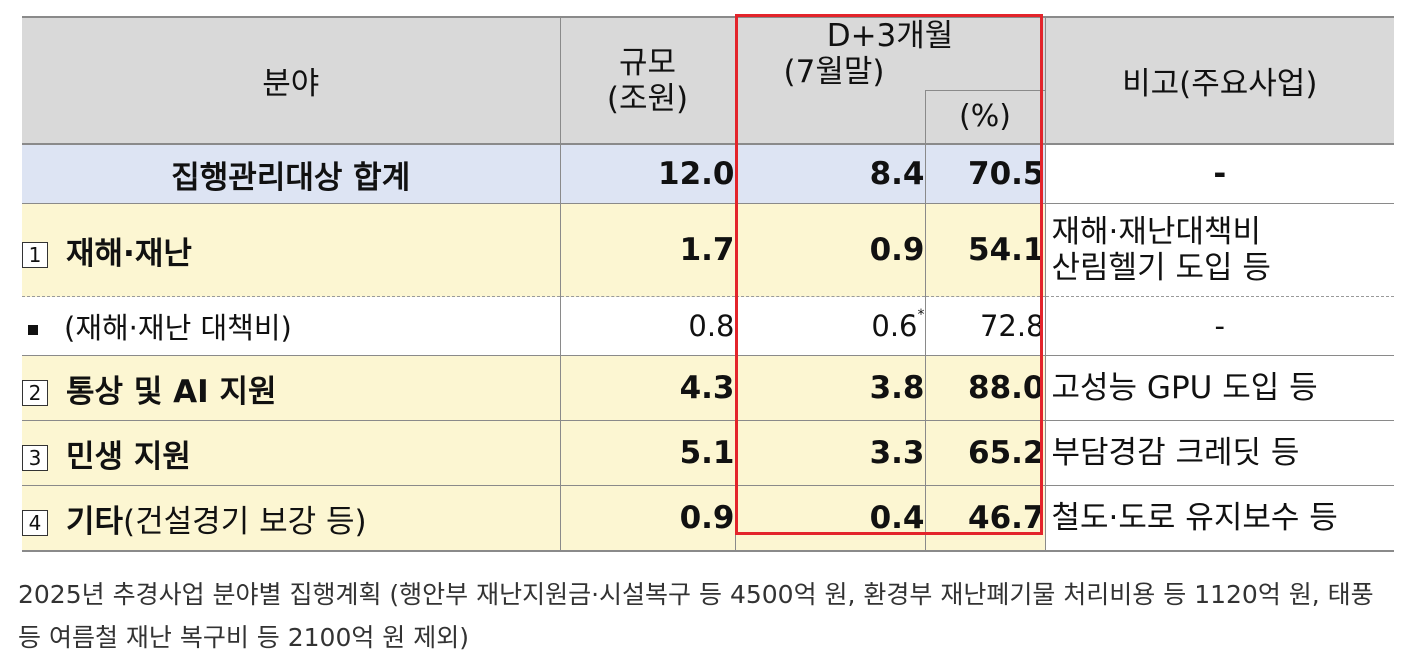  I want to click on row-exec: 0.4, so click(829, 518).